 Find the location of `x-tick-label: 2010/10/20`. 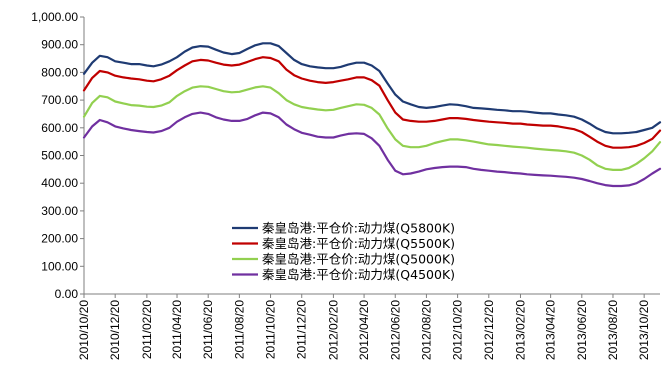

x-tick-label: 2010/10/20 is located at coordinates (84, 330).